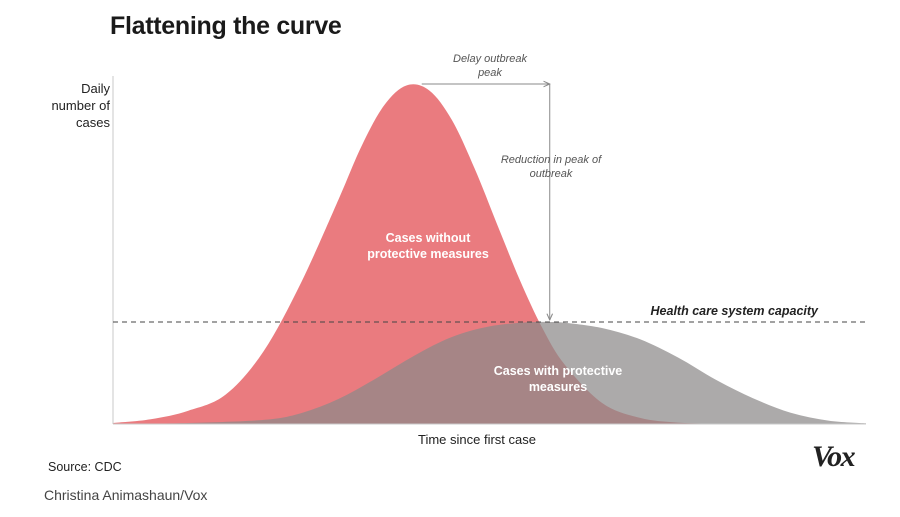  Describe the element at coordinates (490, 59) in the screenshot. I see `delay-label-line-1: Delay outbreak` at that location.